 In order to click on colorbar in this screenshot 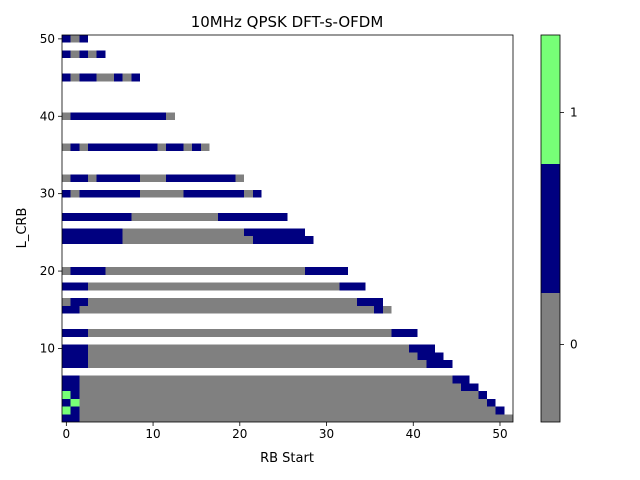, I will do `click(550, 228)`.